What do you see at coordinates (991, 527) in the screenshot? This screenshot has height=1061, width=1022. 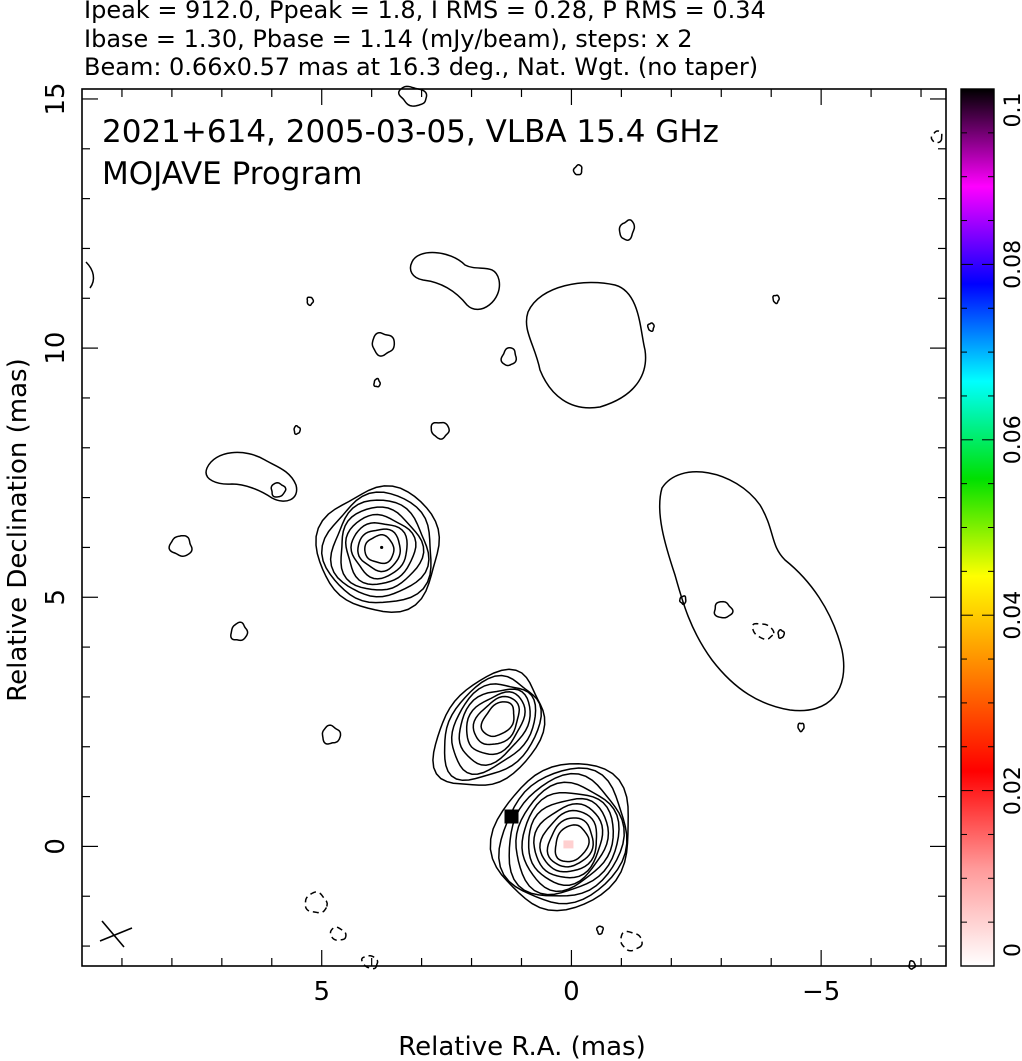 I see `colorbar: 0 0.02 0.04 0.06 0.08 0.1` at bounding box center [991, 527].